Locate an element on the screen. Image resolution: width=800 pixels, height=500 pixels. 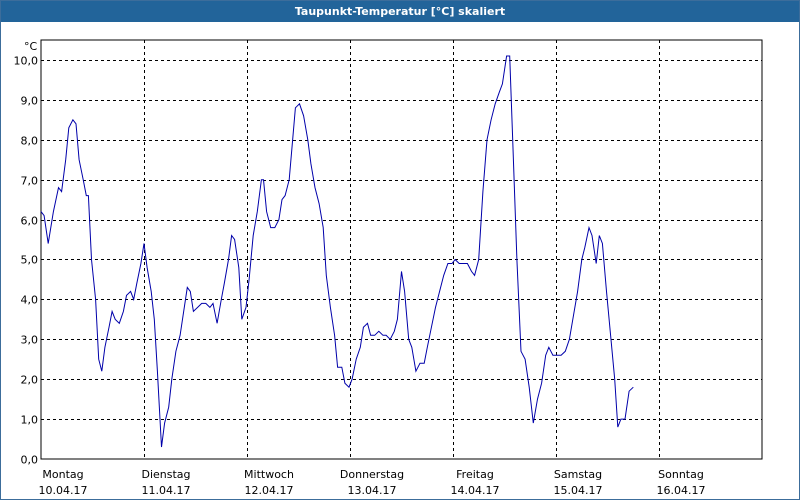
y-axis-unit-label: °C is located at coordinates (31, 46).